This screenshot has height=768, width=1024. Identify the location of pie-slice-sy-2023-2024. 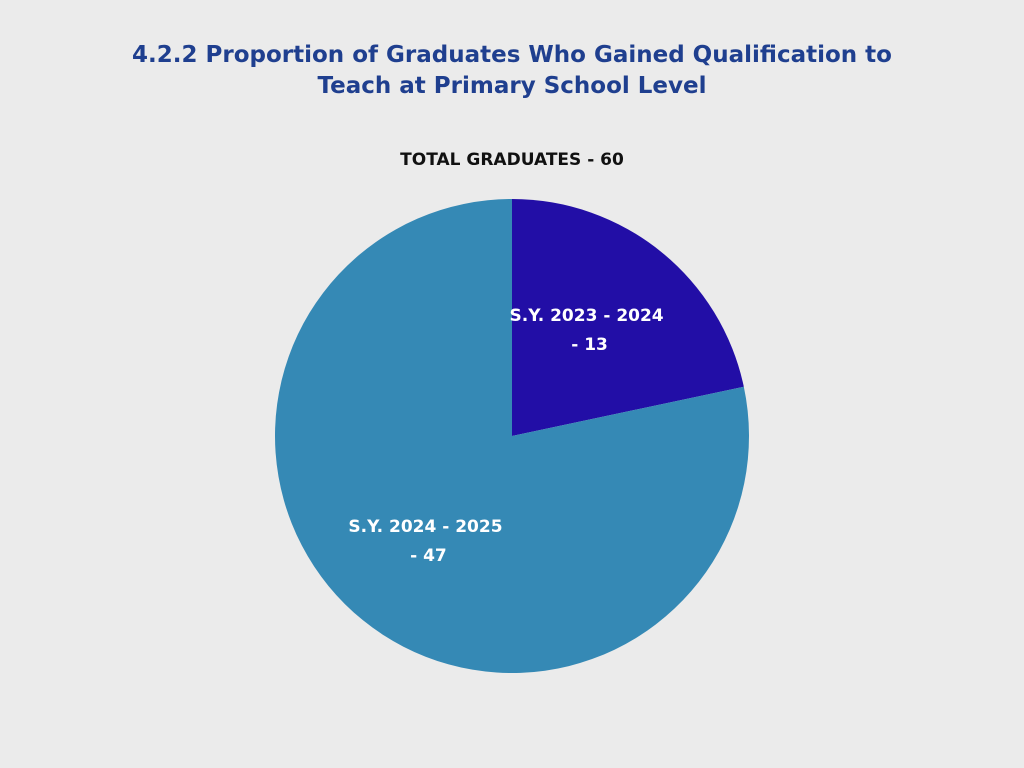
(628, 317).